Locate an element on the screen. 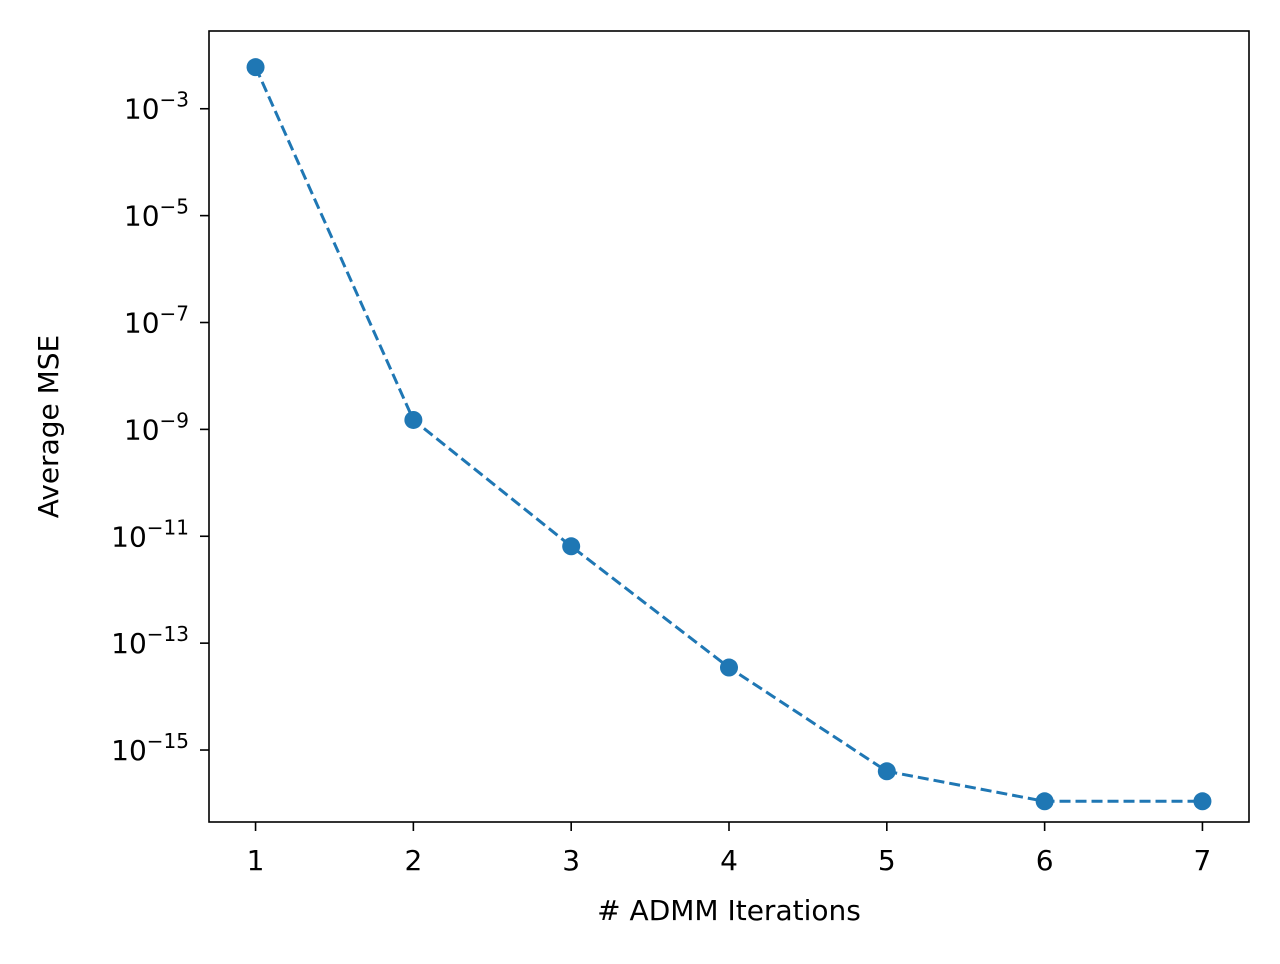  y-tick-exponent: −13 is located at coordinates (168, 634).